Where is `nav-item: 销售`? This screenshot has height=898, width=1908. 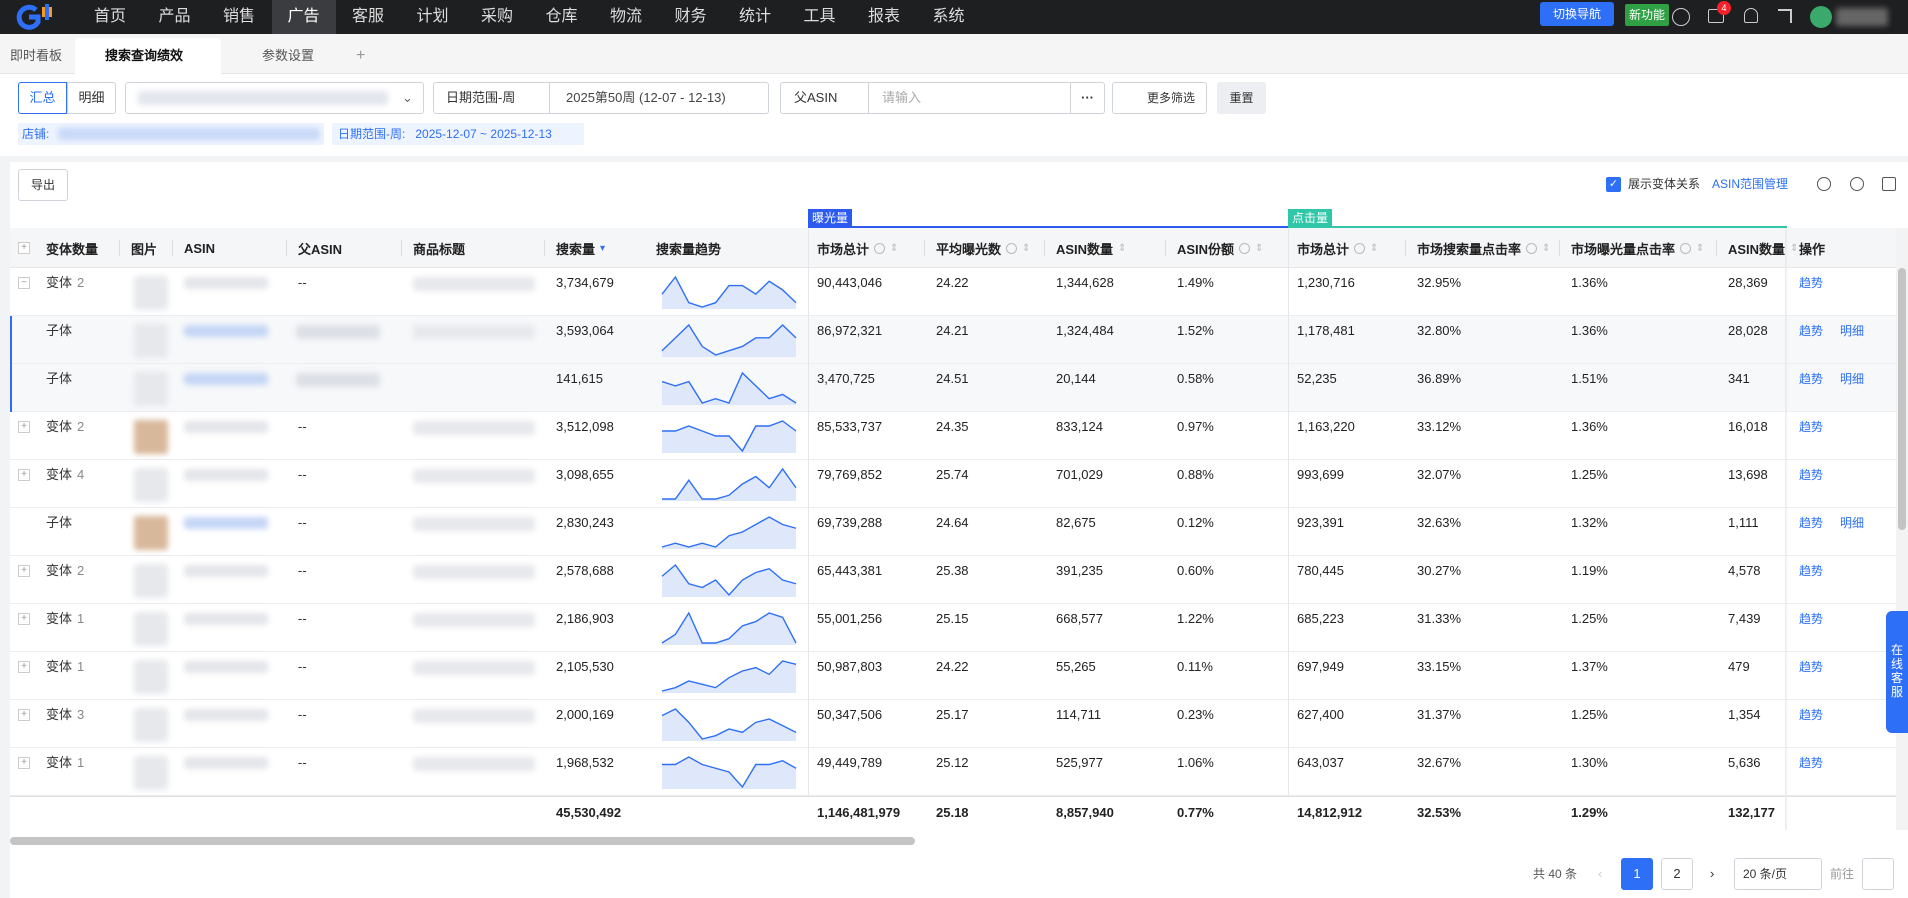
nav-item: 销售 is located at coordinates (238, 16).